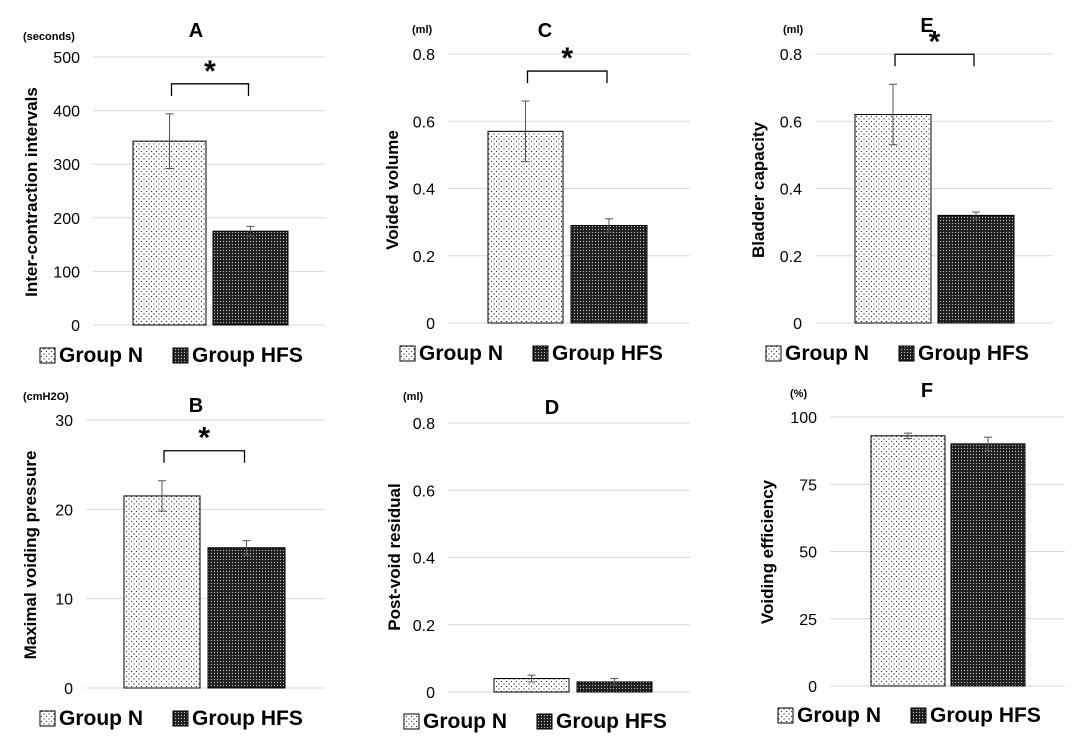 This screenshot has height=756, width=1080. I want to click on y-tick-label: 400, so click(66, 112).